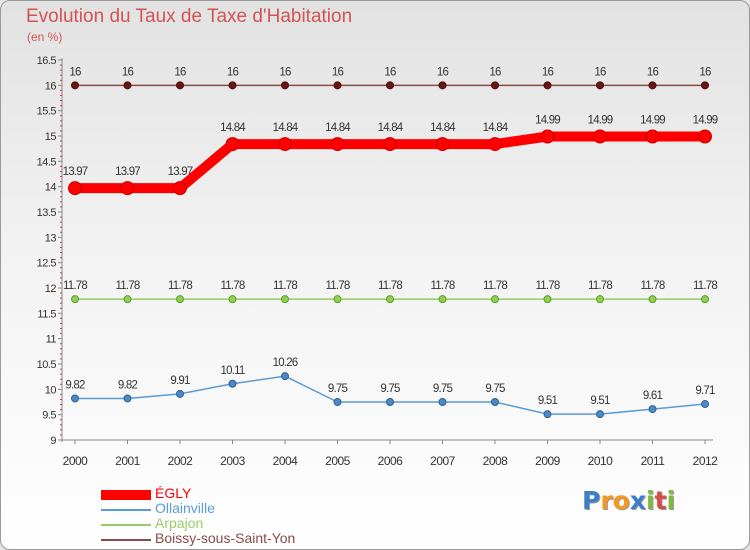 This screenshot has height=550, width=750. What do you see at coordinates (231, 538) in the screenshot?
I see `legend-item: Boissy-sous-Saint-Yon` at bounding box center [231, 538].